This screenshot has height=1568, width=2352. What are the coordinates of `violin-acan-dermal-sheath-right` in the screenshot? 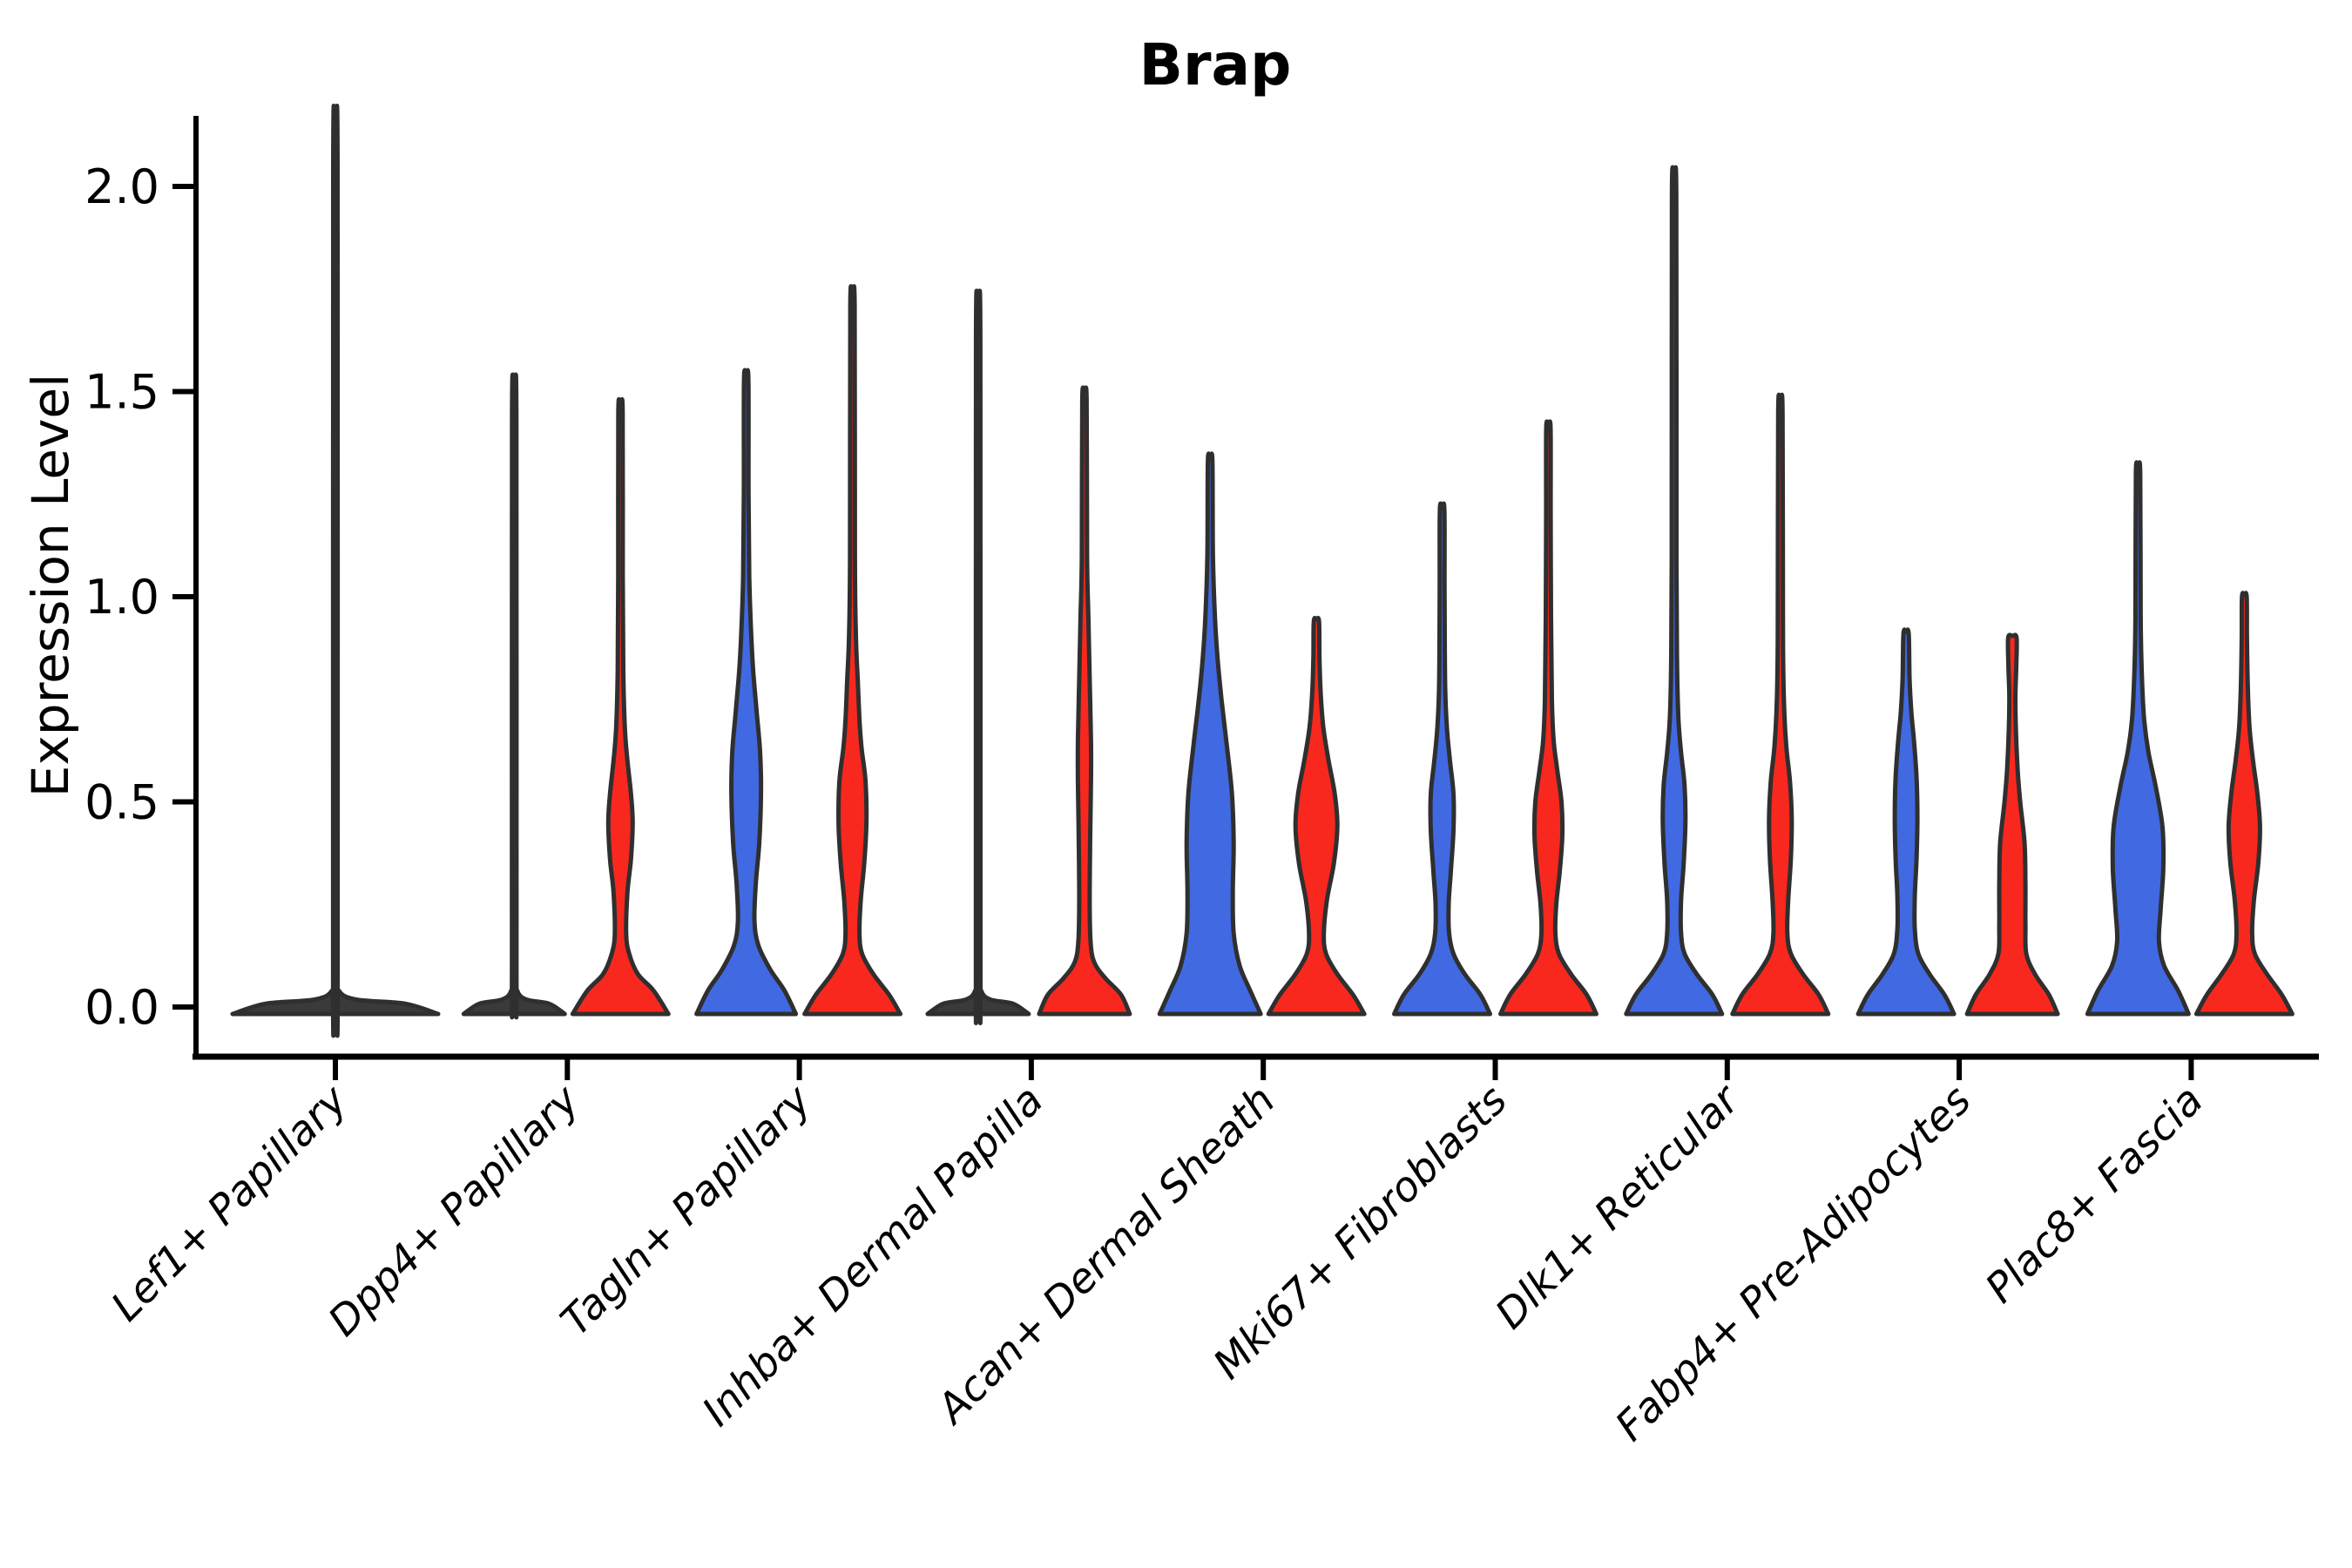 It's located at (1316, 816).